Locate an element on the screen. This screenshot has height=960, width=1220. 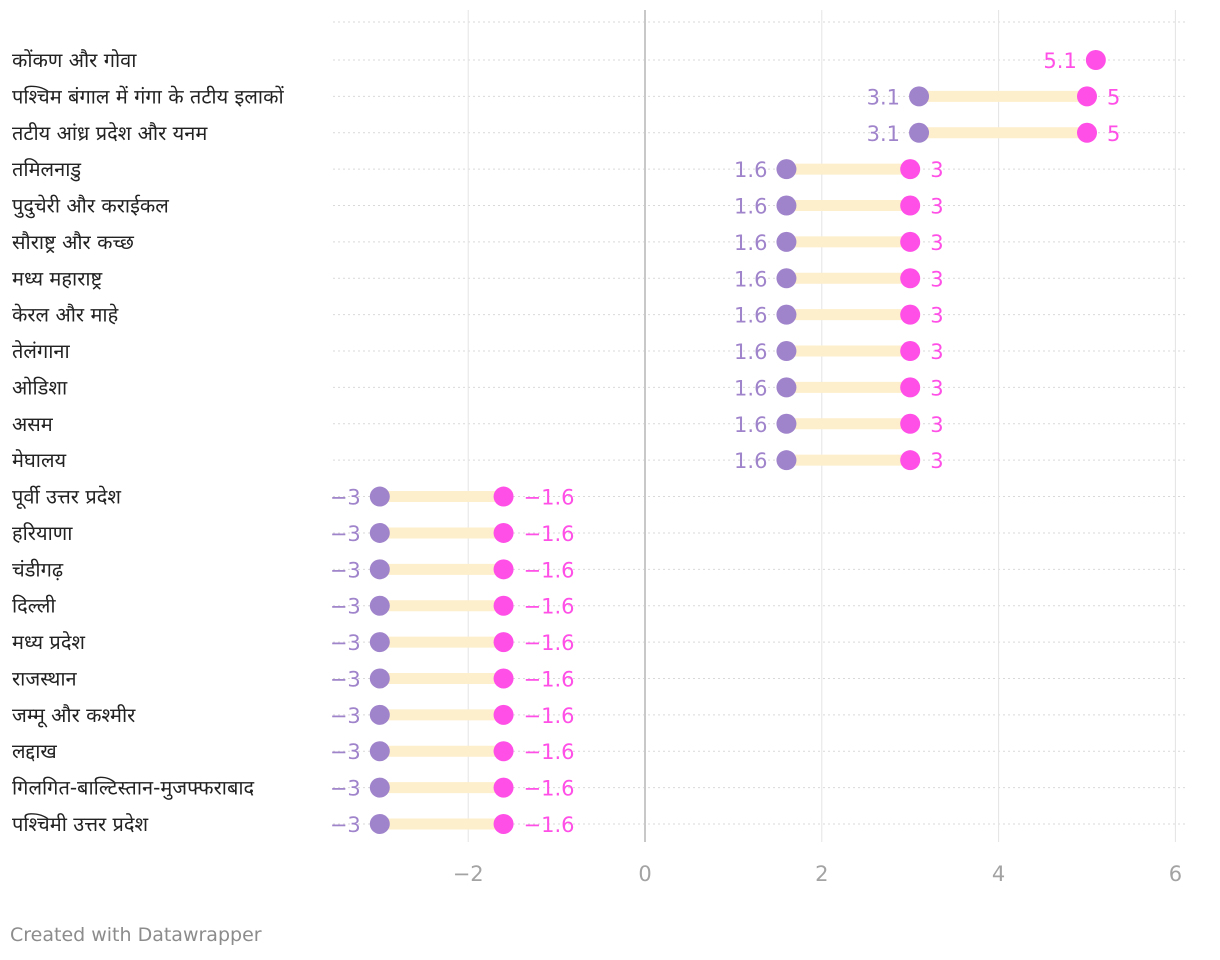
chart-row: चंडीगढ़ −3 −1.6 is located at coordinates (293, 569).